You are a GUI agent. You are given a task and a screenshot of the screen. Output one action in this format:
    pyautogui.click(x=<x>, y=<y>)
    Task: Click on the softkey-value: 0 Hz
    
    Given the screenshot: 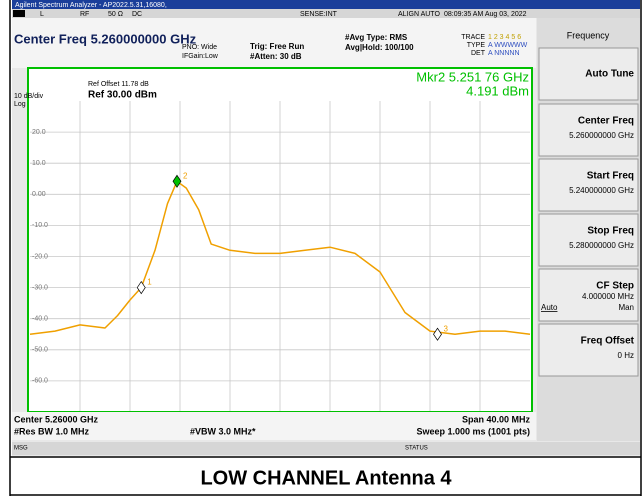 What is the action you would take?
    pyautogui.click(x=626, y=355)
    